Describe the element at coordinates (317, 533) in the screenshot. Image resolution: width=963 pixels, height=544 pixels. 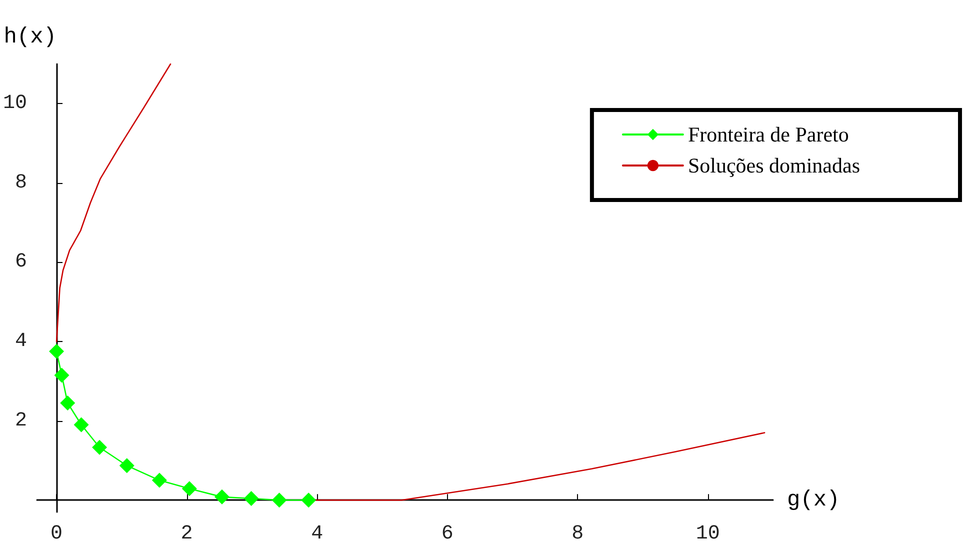
I see `x-tick-label: 4` at that location.